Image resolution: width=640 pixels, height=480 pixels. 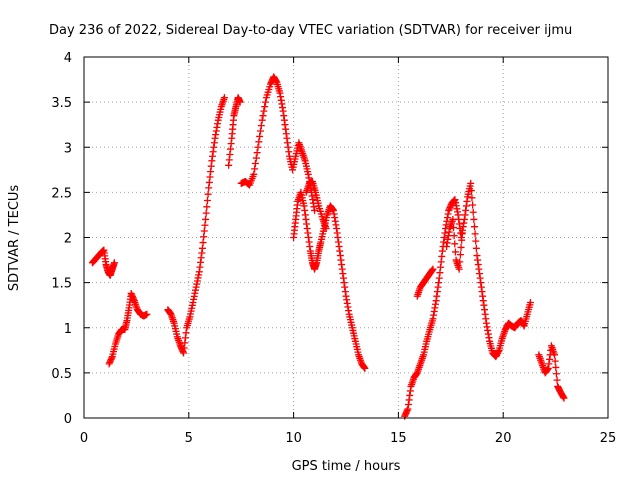 I want to click on x-tick-label: 15, so click(x=398, y=438).